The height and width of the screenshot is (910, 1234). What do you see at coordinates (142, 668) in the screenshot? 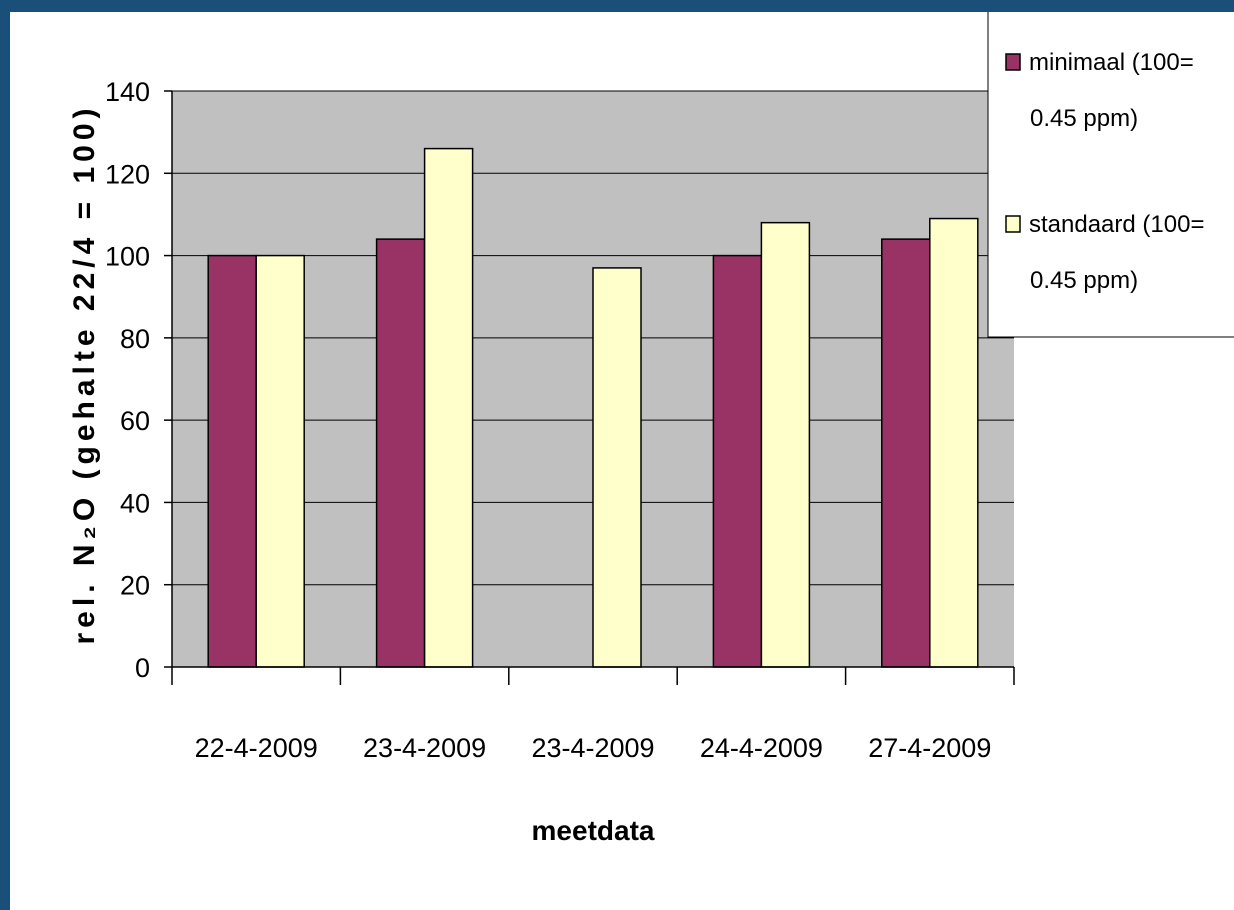
I see `y-tick-label: 0` at bounding box center [142, 668].